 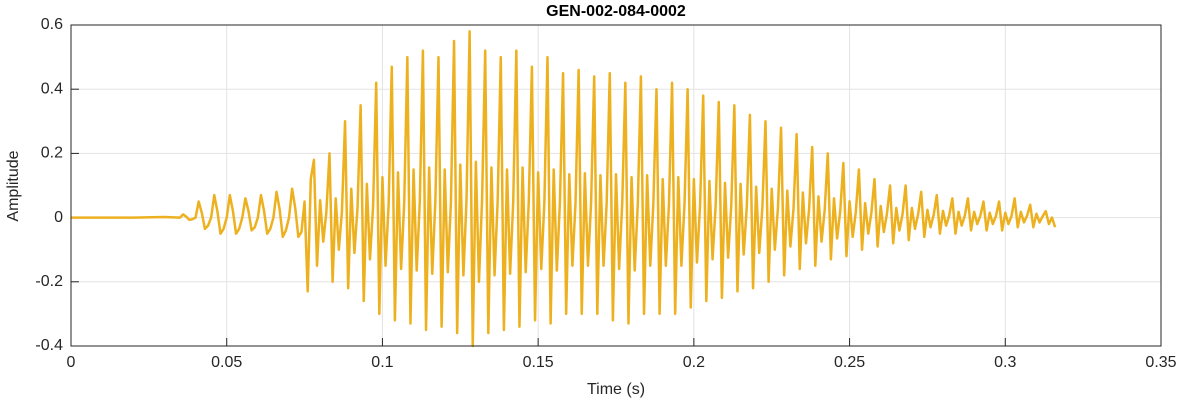 What do you see at coordinates (52, 24) in the screenshot?
I see `y-tick-label: 0.6` at bounding box center [52, 24].